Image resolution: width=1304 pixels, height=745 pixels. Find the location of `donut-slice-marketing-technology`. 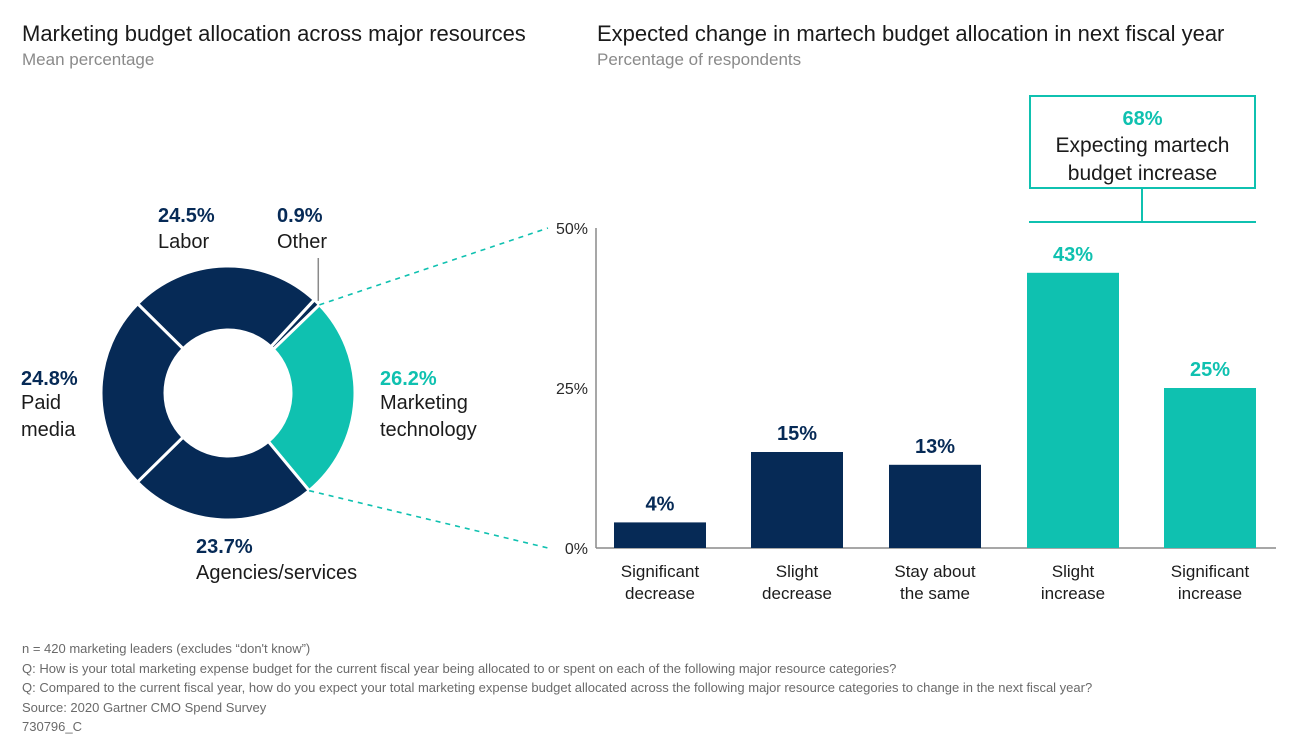

donut-slice-marketing-technology is located at coordinates (311, 397).